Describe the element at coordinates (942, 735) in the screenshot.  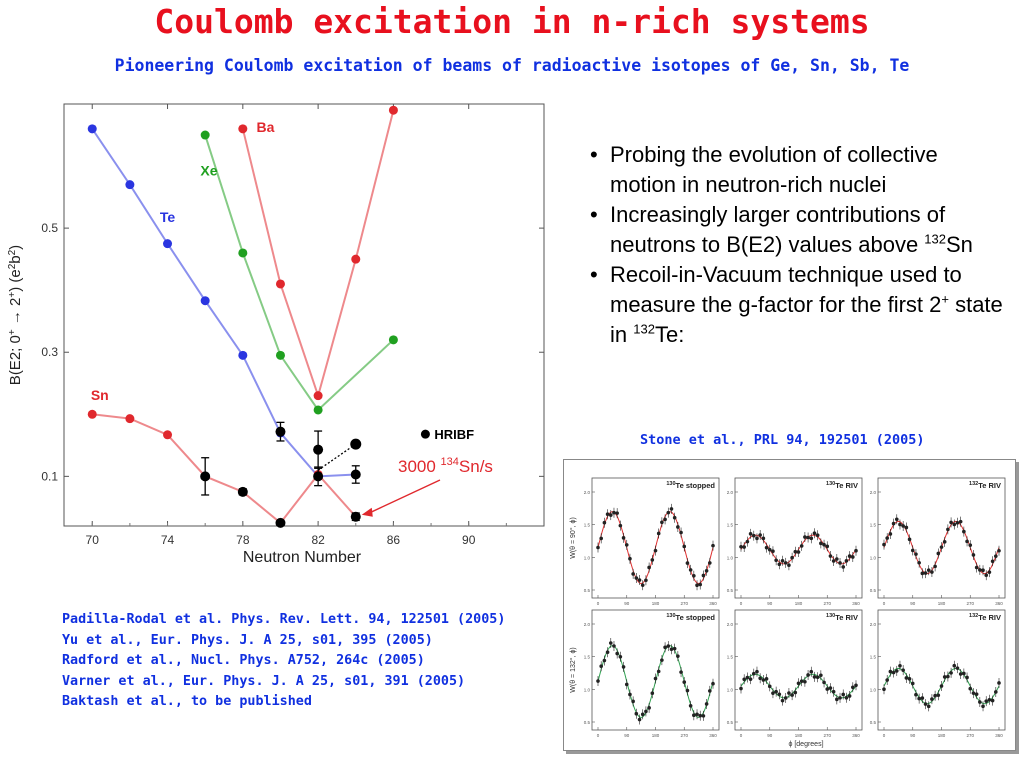
I see `inset-x-tick-label: 180` at that location.